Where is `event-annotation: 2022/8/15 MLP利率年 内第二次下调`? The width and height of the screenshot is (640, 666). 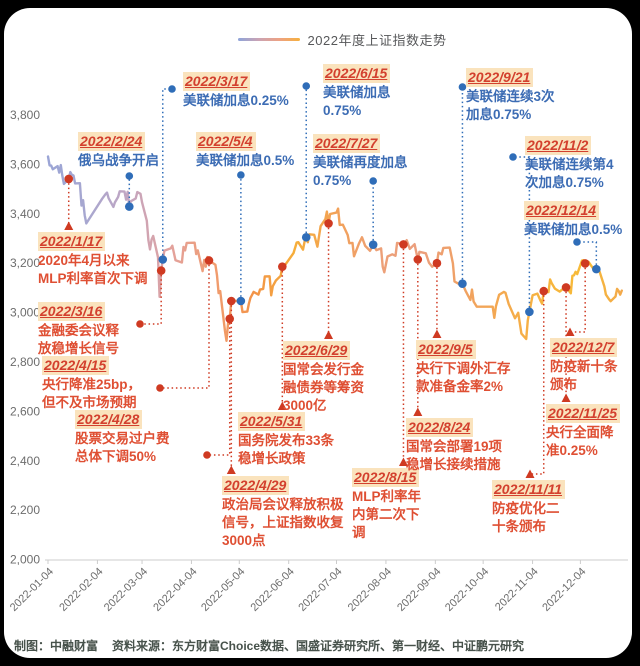
event-annotation: 2022/8/15 MLP利率年 内第二次下调 is located at coordinates (386, 505).